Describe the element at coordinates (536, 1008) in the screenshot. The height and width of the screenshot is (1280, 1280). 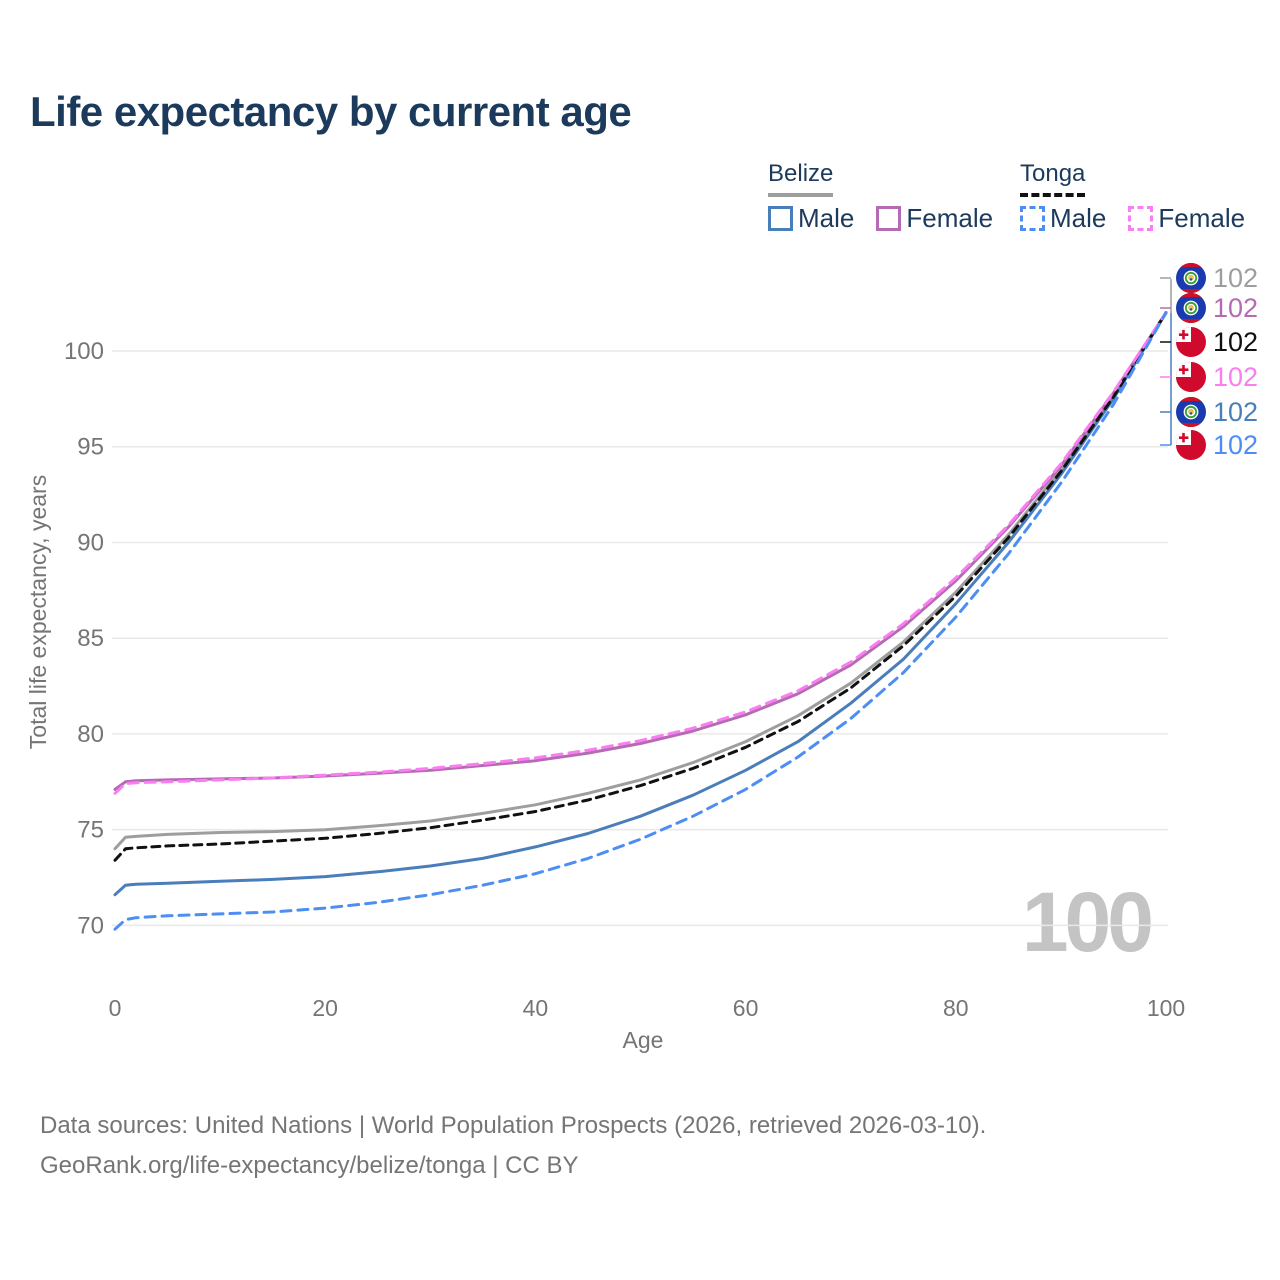
I see `x-tick-label-40: 40` at that location.